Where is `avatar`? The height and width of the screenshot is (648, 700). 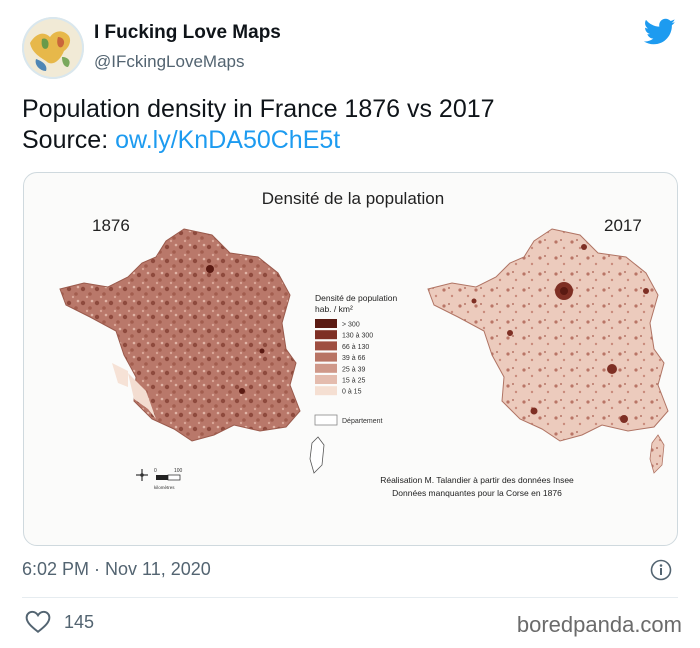
avatar is located at coordinates (53, 48).